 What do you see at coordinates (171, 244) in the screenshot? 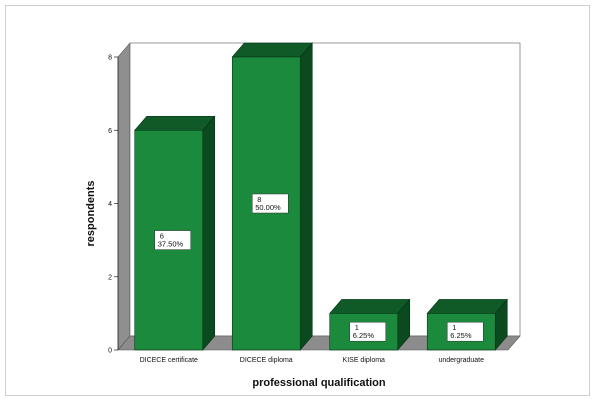
I see `data-label-percent: 37.50%` at bounding box center [171, 244].